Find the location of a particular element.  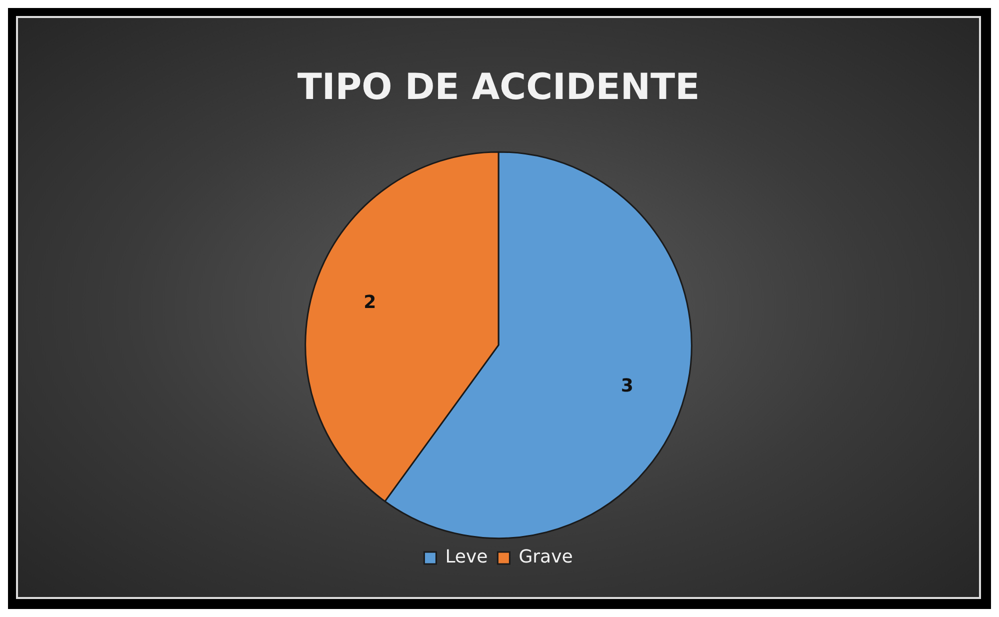

legend-label: Grave is located at coordinates (545, 557).